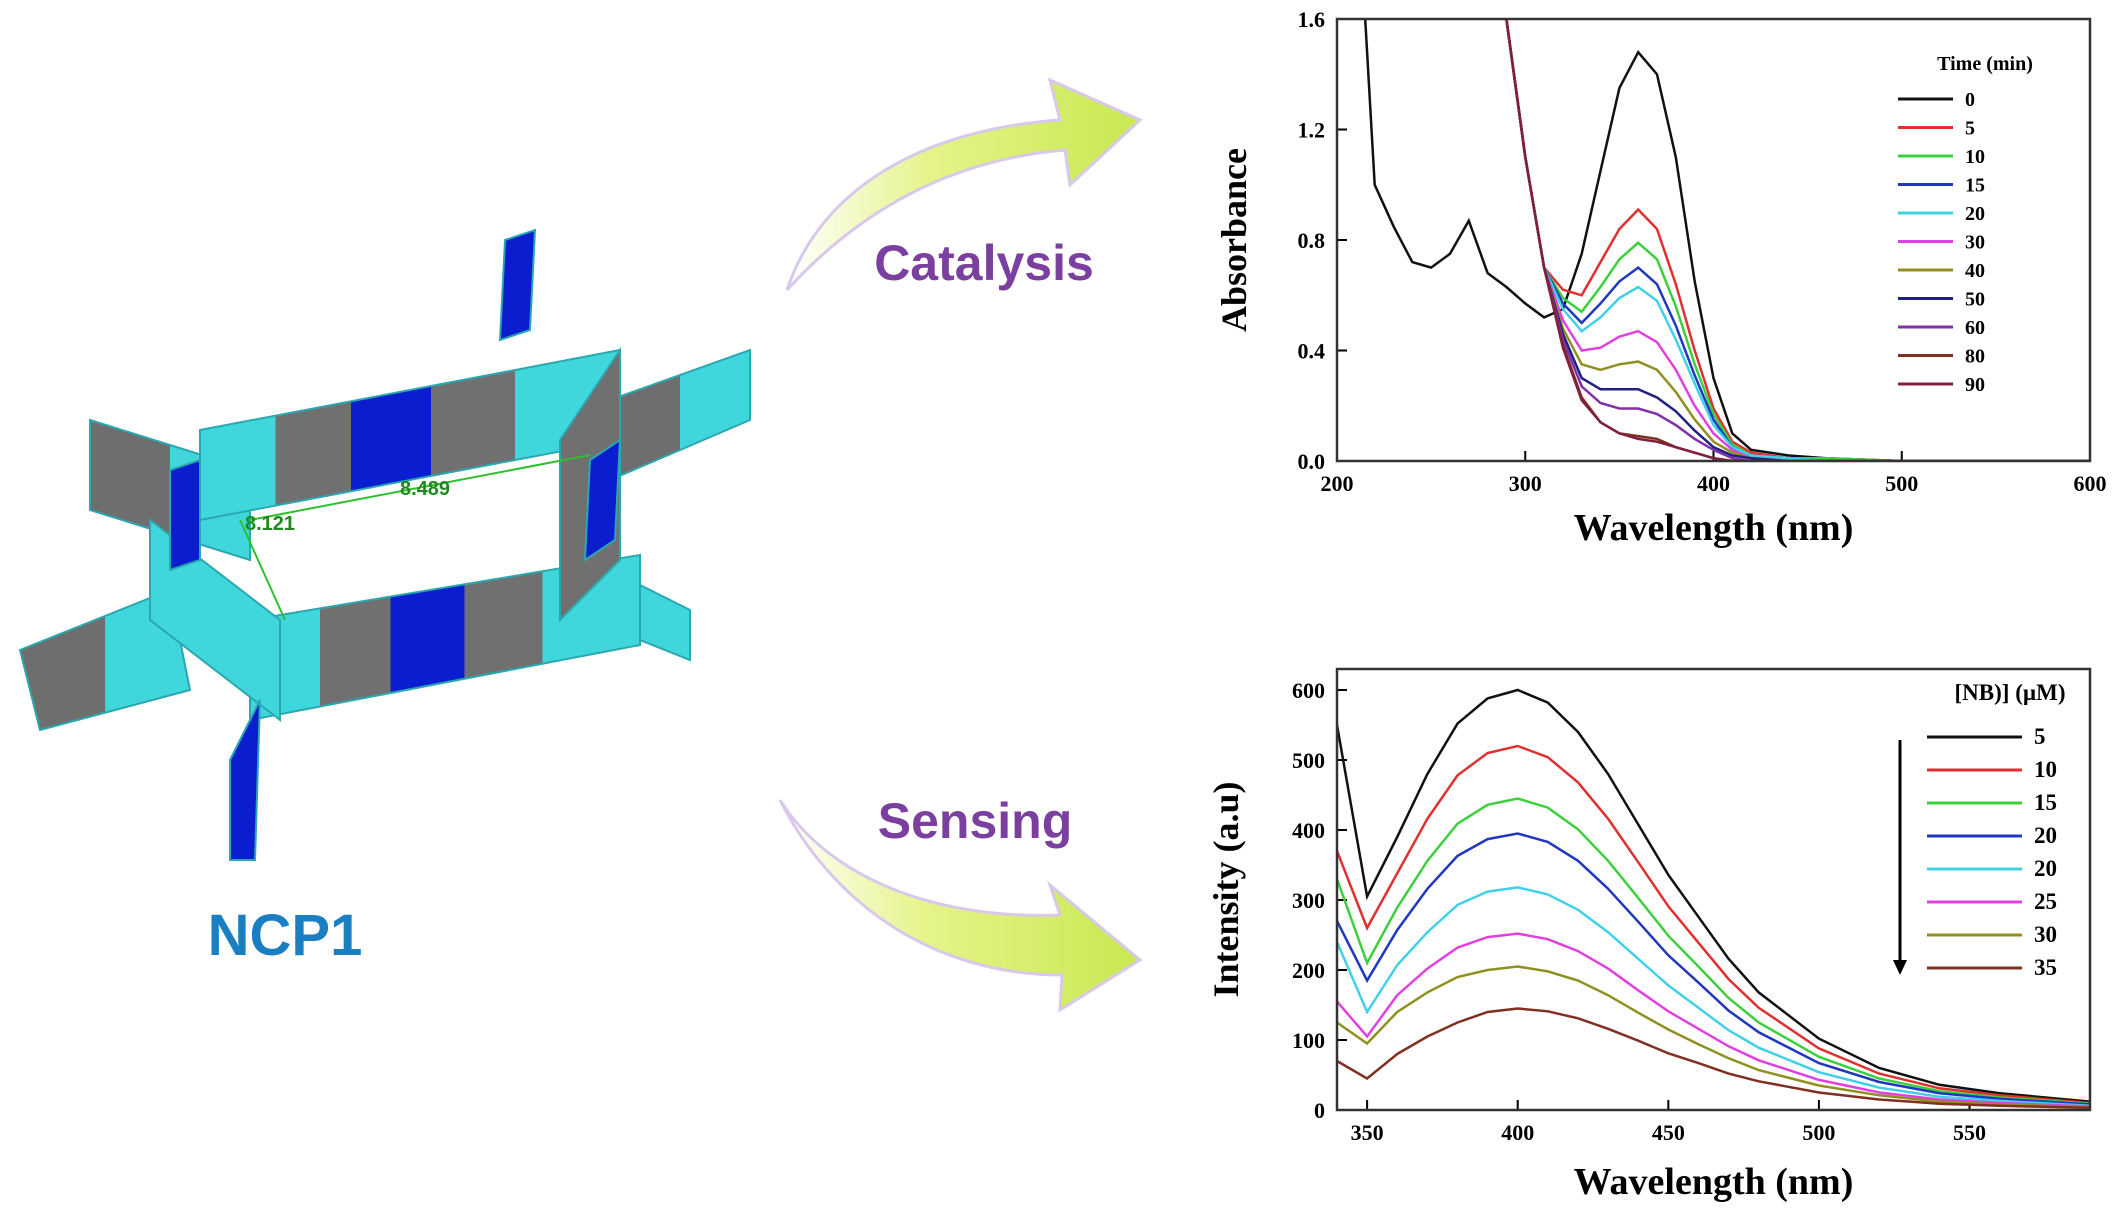 This screenshot has height=1225, width=2128. What do you see at coordinates (1975, 300) in the screenshot?
I see `legend-label: 50` at bounding box center [1975, 300].